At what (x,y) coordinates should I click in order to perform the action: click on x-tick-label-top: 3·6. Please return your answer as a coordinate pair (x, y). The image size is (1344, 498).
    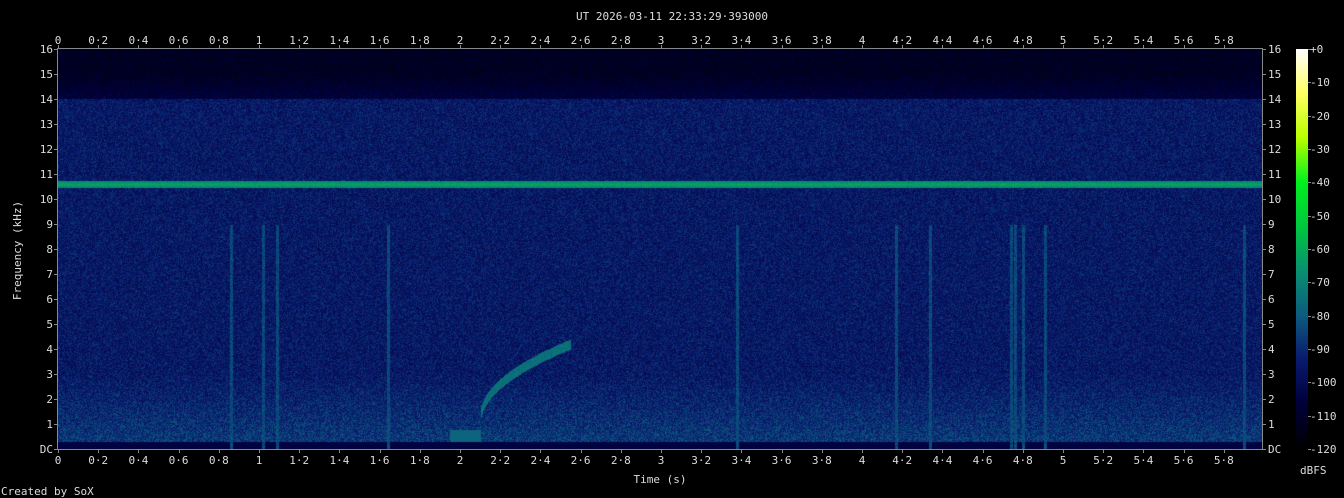
    Looking at the image, I should click on (781, 40).